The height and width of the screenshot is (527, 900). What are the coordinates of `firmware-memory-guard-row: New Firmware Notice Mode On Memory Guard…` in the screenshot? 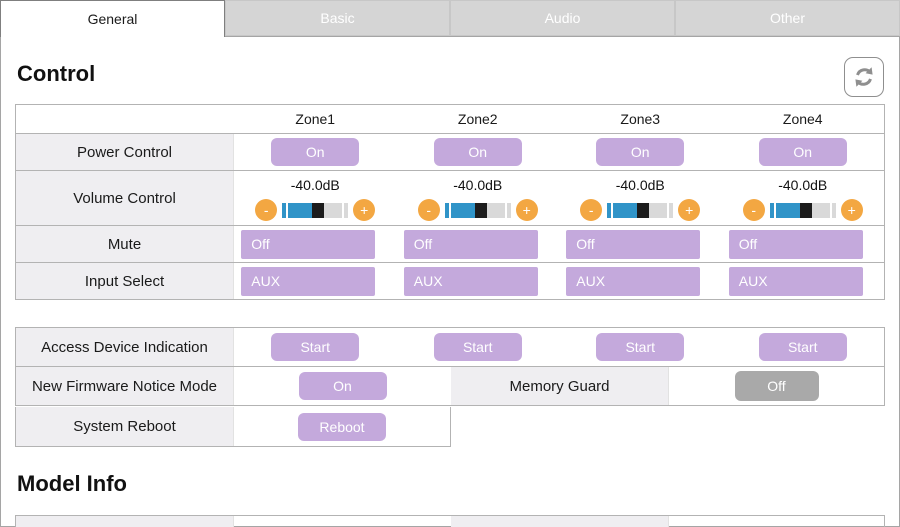 It's located at (450, 385).